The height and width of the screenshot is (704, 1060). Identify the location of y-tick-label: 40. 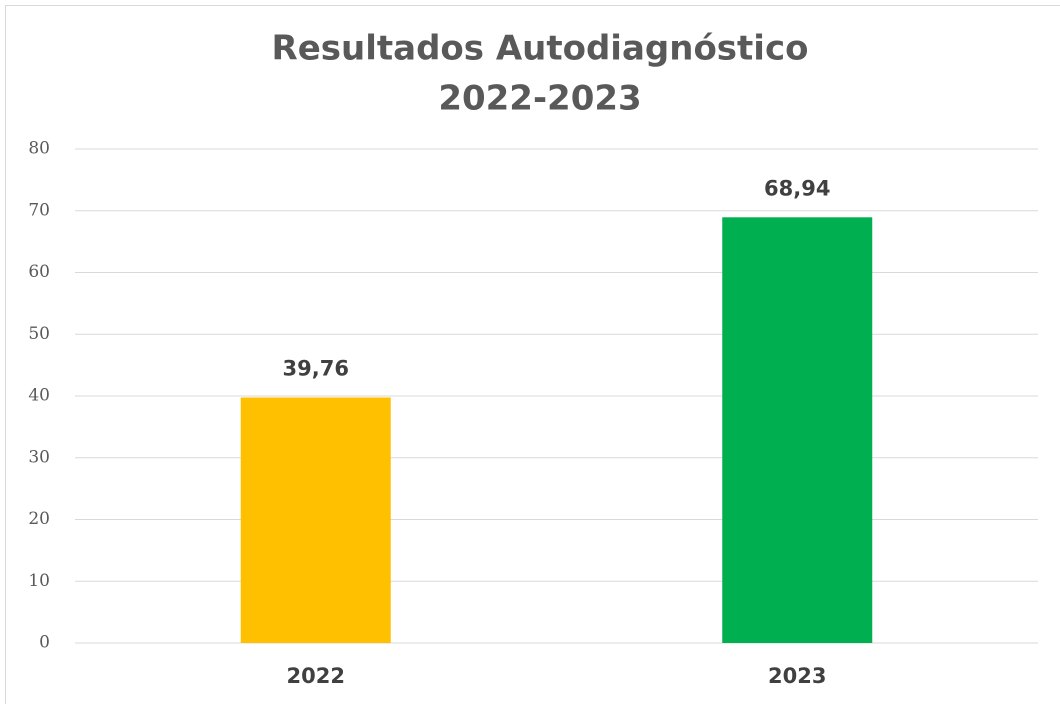
(39, 396).